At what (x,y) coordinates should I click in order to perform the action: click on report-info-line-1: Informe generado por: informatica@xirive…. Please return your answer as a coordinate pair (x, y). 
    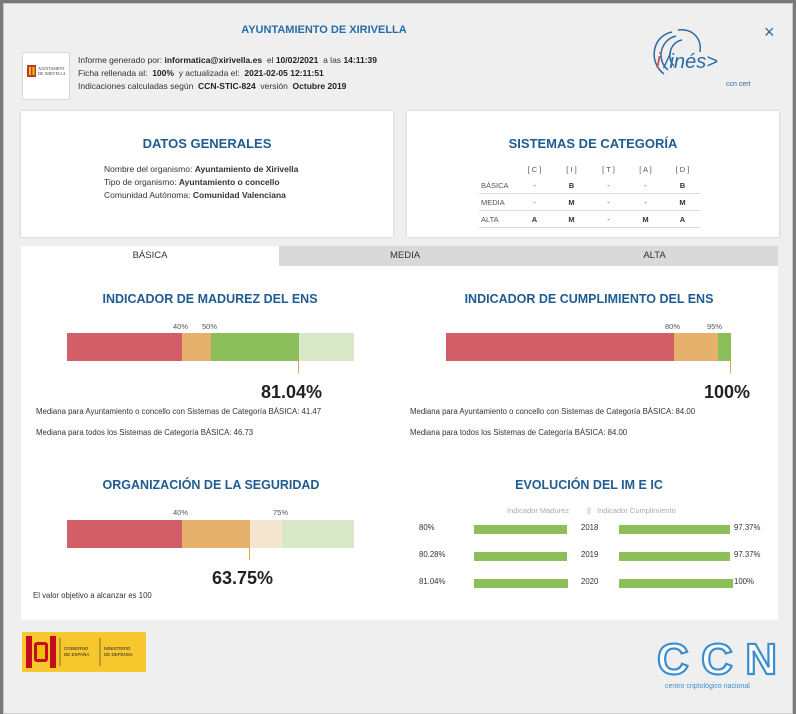
    Looking at the image, I should click on (227, 60).